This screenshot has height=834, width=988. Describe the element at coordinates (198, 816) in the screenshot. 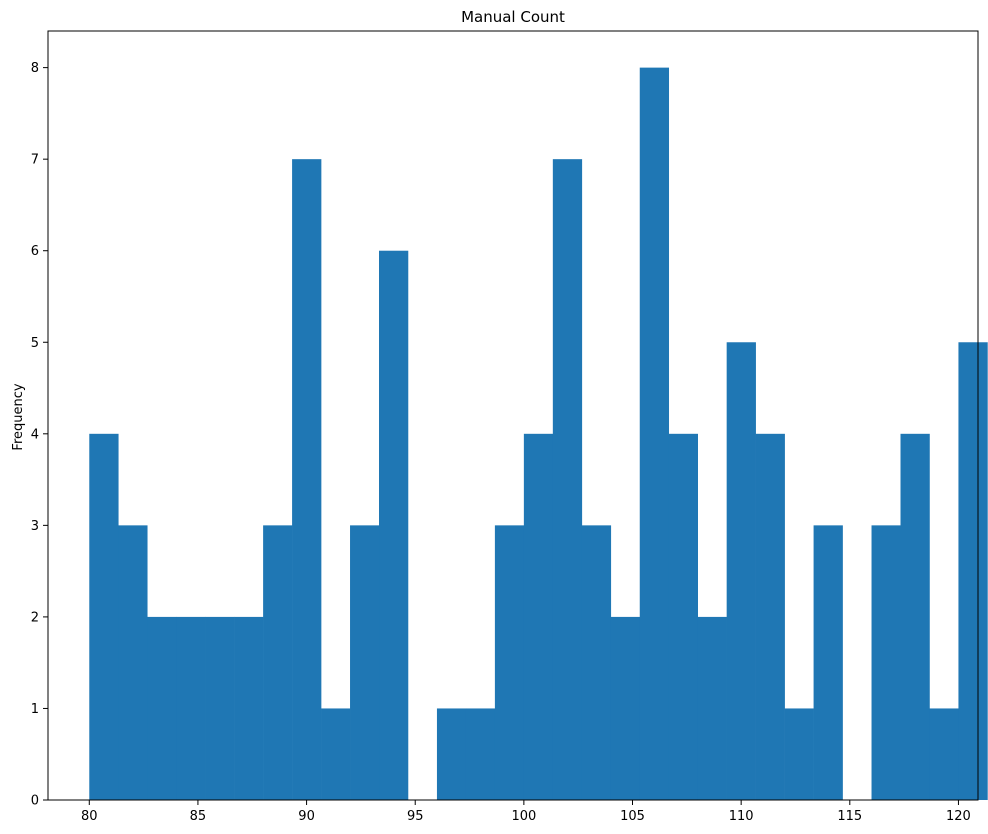

I see `x-tick-label: 85` at that location.